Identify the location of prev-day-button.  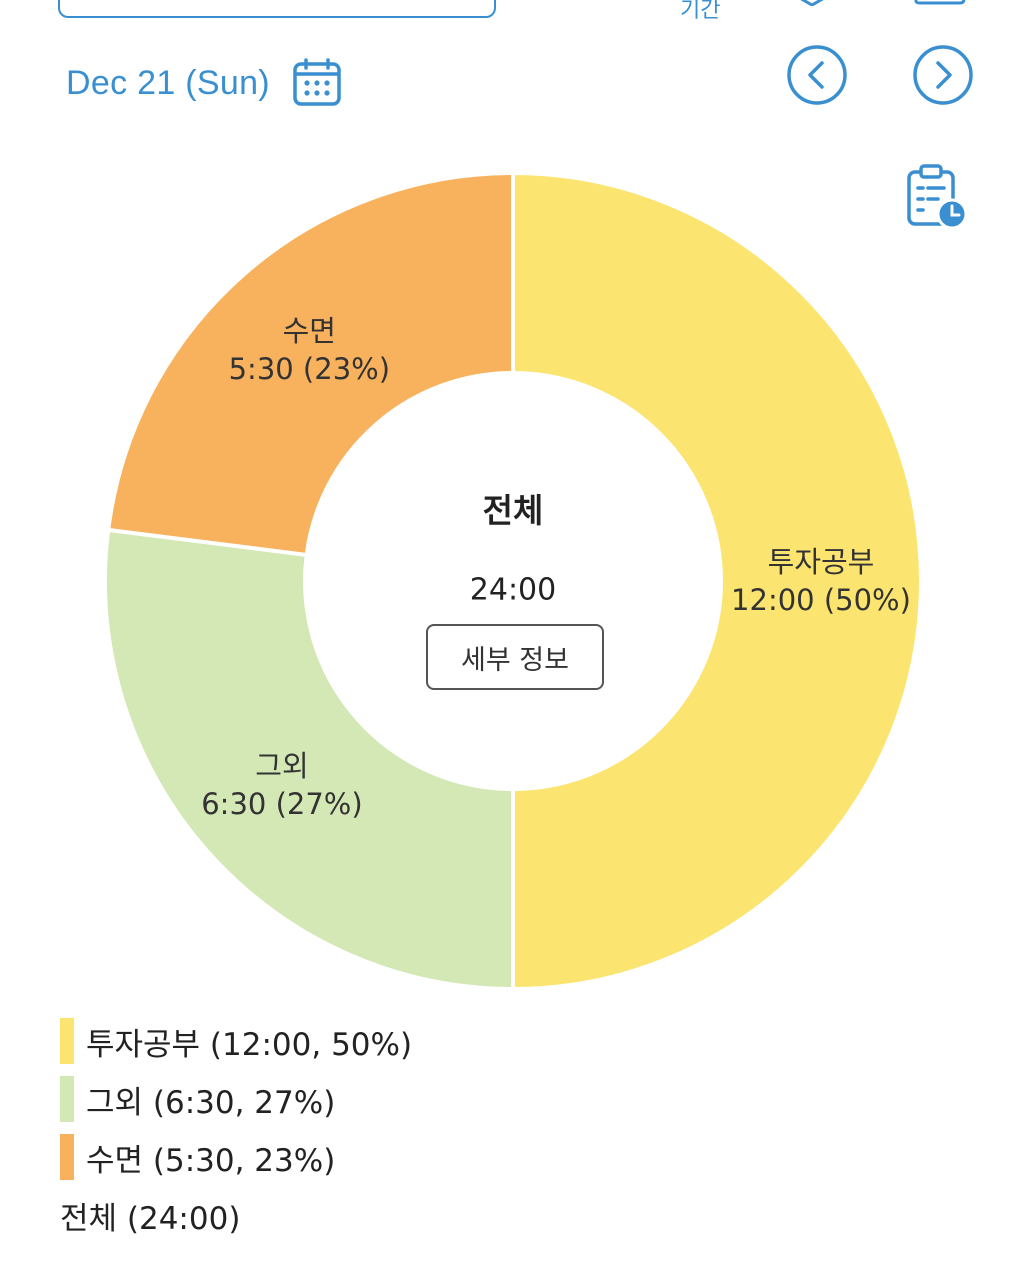
(817, 75).